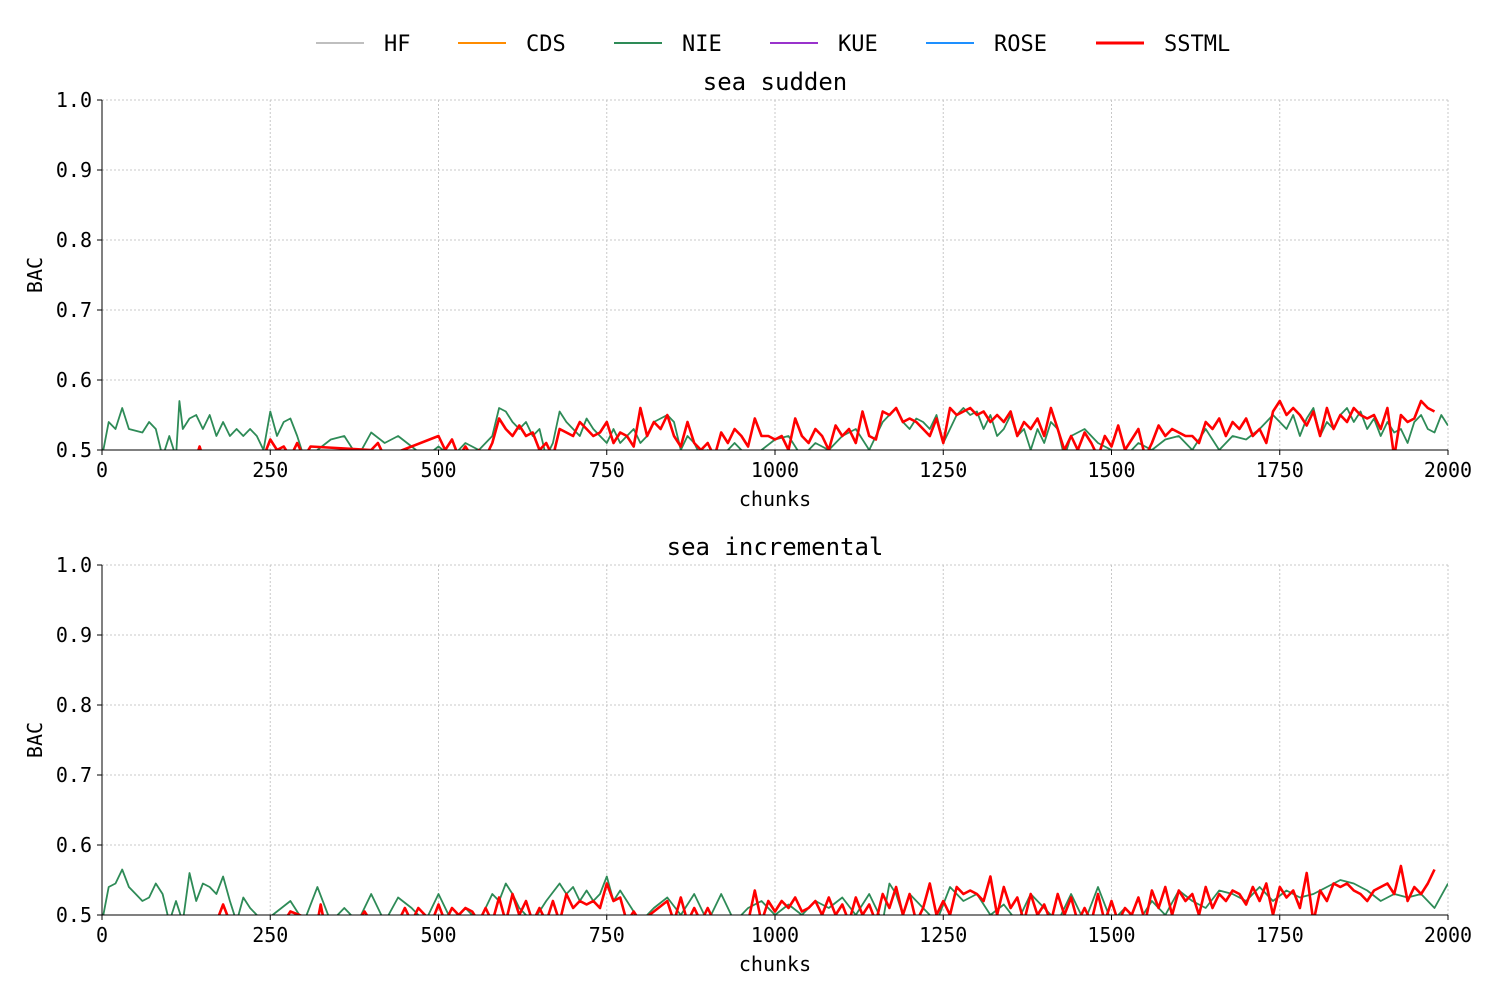  What do you see at coordinates (397, 44) in the screenshot?
I see `legend-label: HF` at bounding box center [397, 44].